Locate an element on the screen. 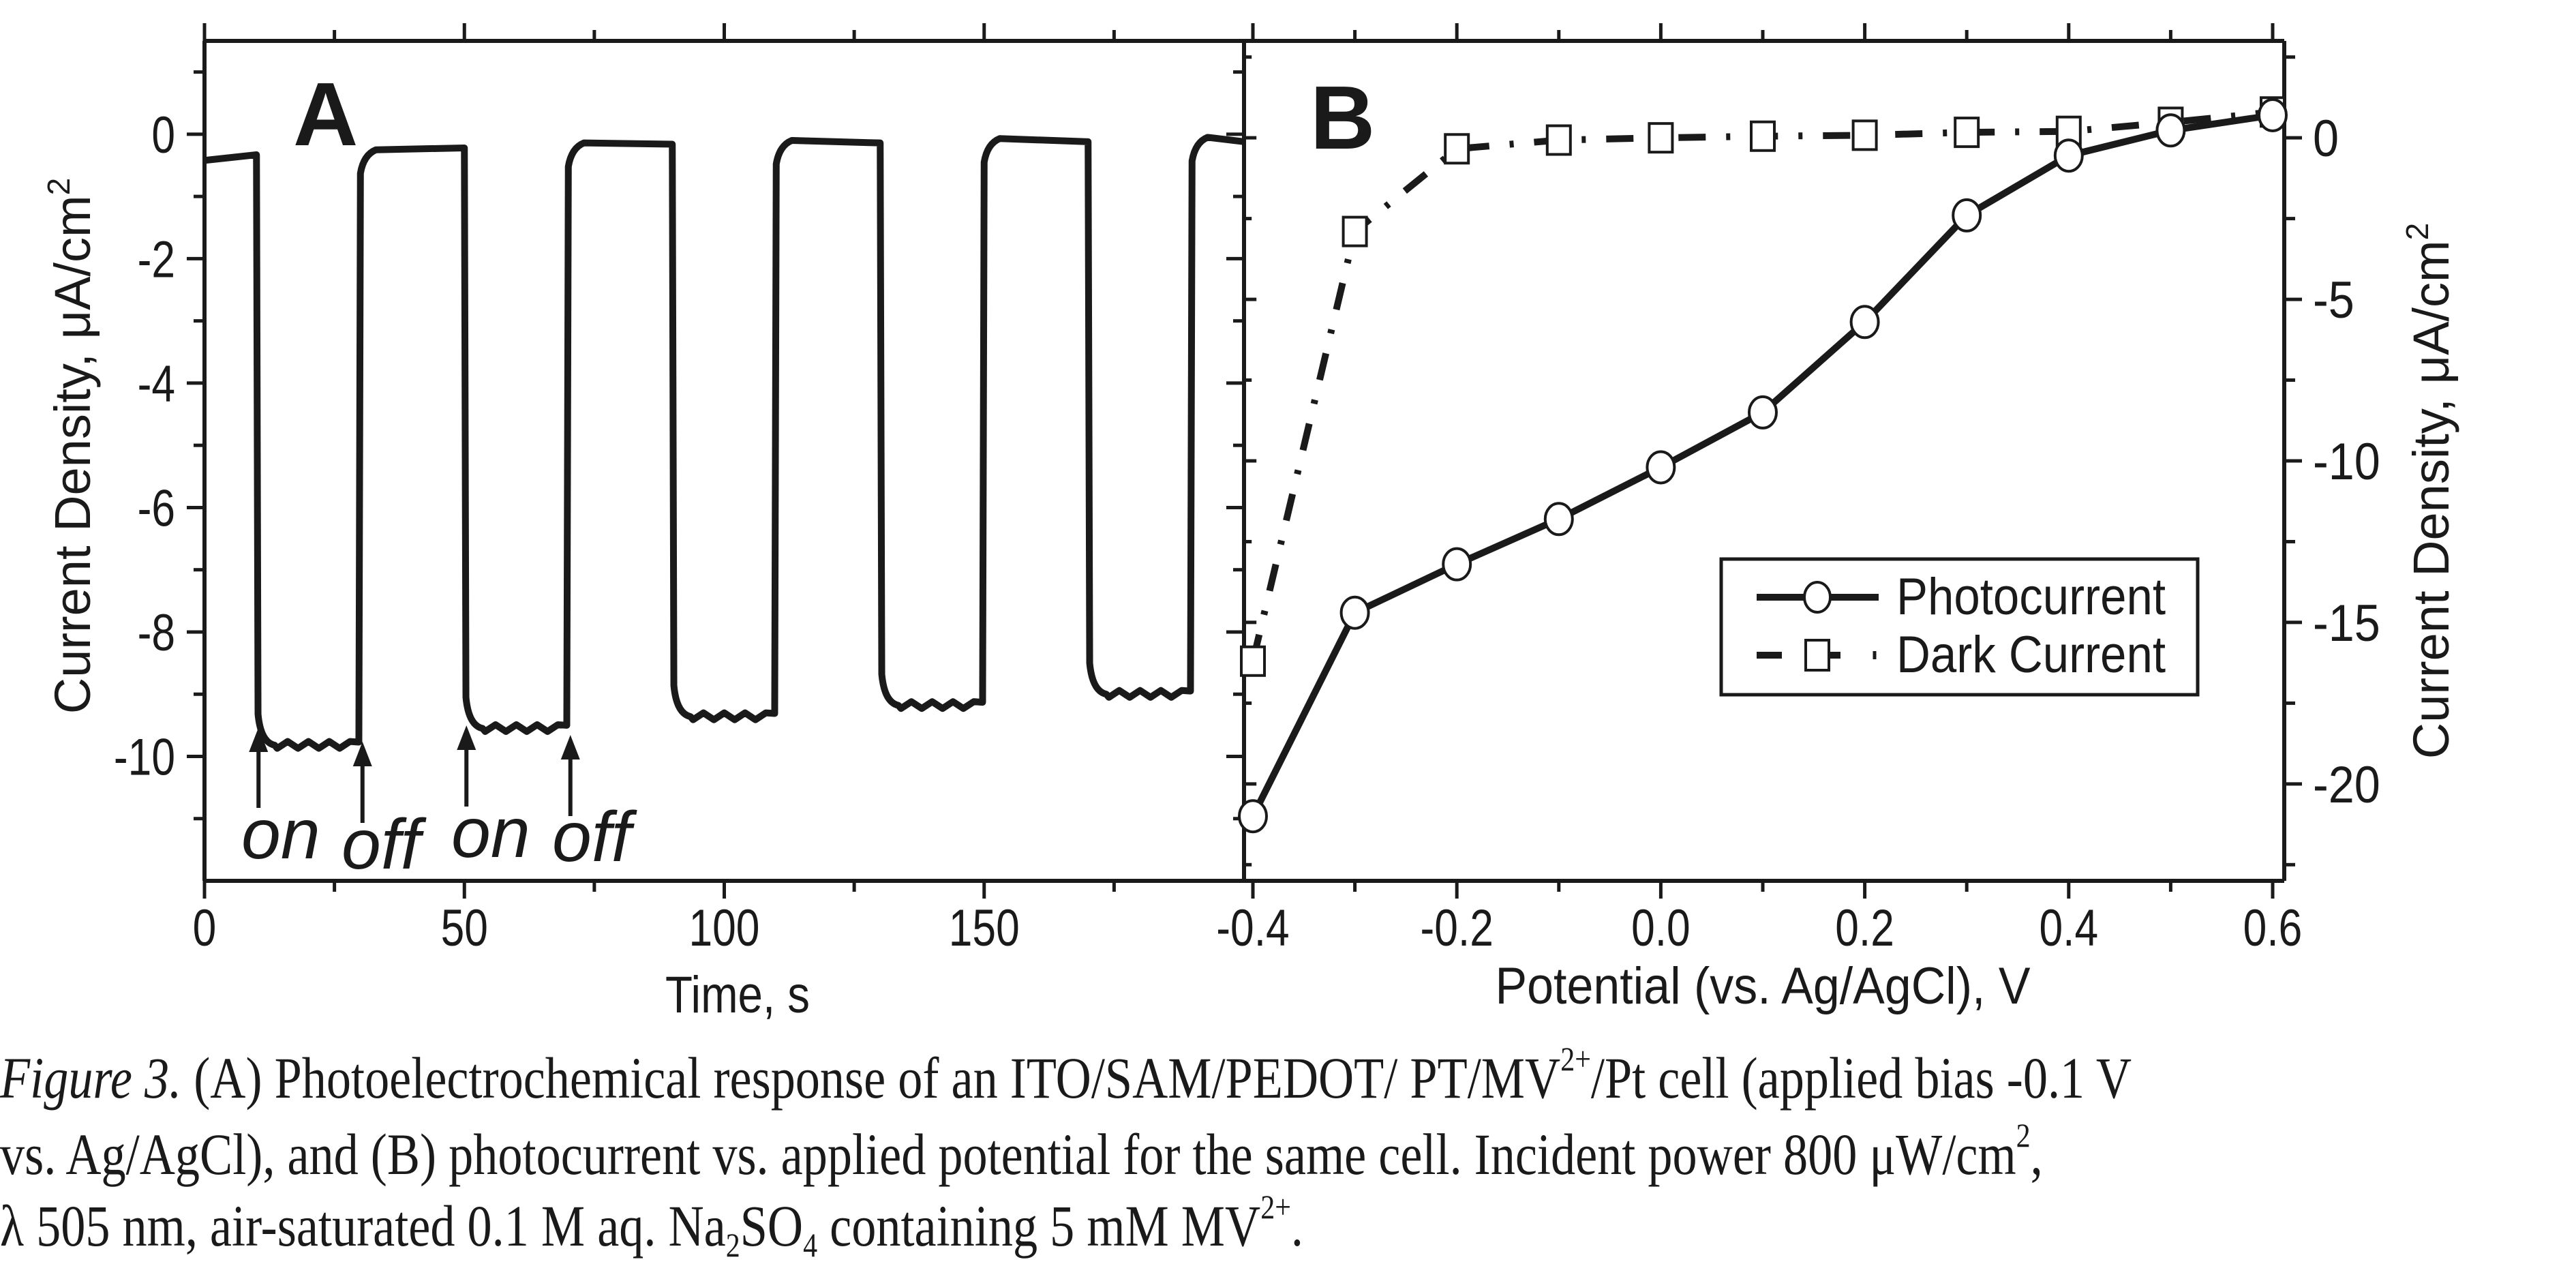 The image size is (2576, 1264). caption-line1-b: /Pt cell (applied bias -0.1 V is located at coordinates (1861, 1078).